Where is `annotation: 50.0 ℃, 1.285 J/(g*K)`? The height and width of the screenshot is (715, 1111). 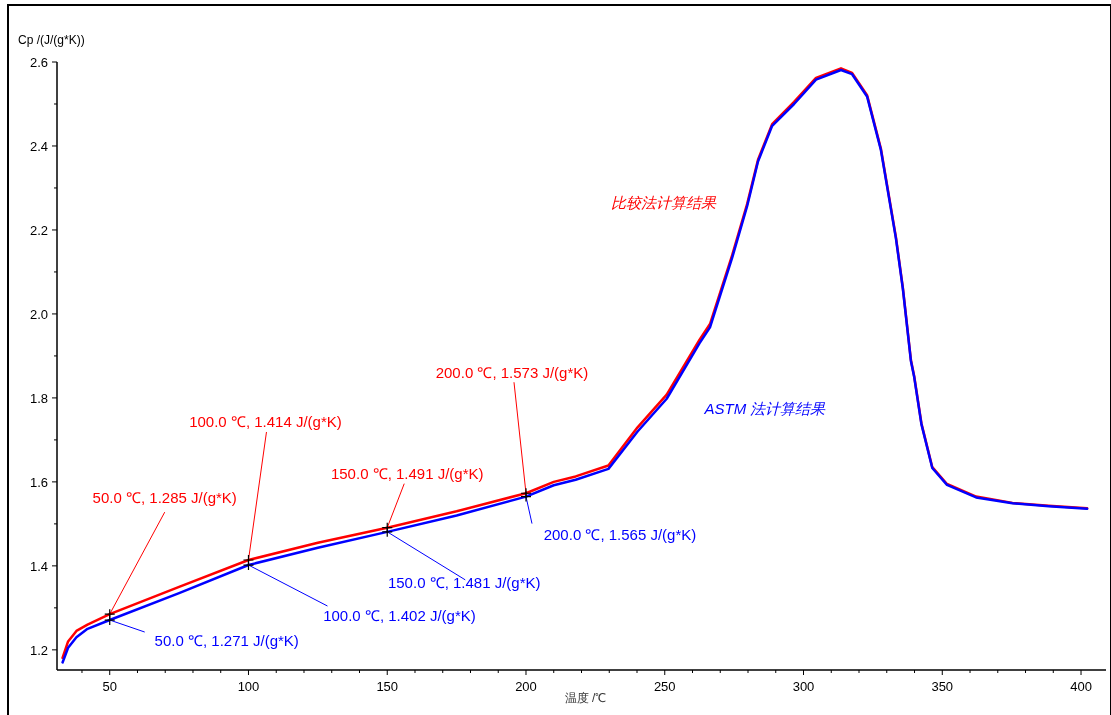 annotation: 50.0 ℃, 1.285 J/(g*K) is located at coordinates (164, 498).